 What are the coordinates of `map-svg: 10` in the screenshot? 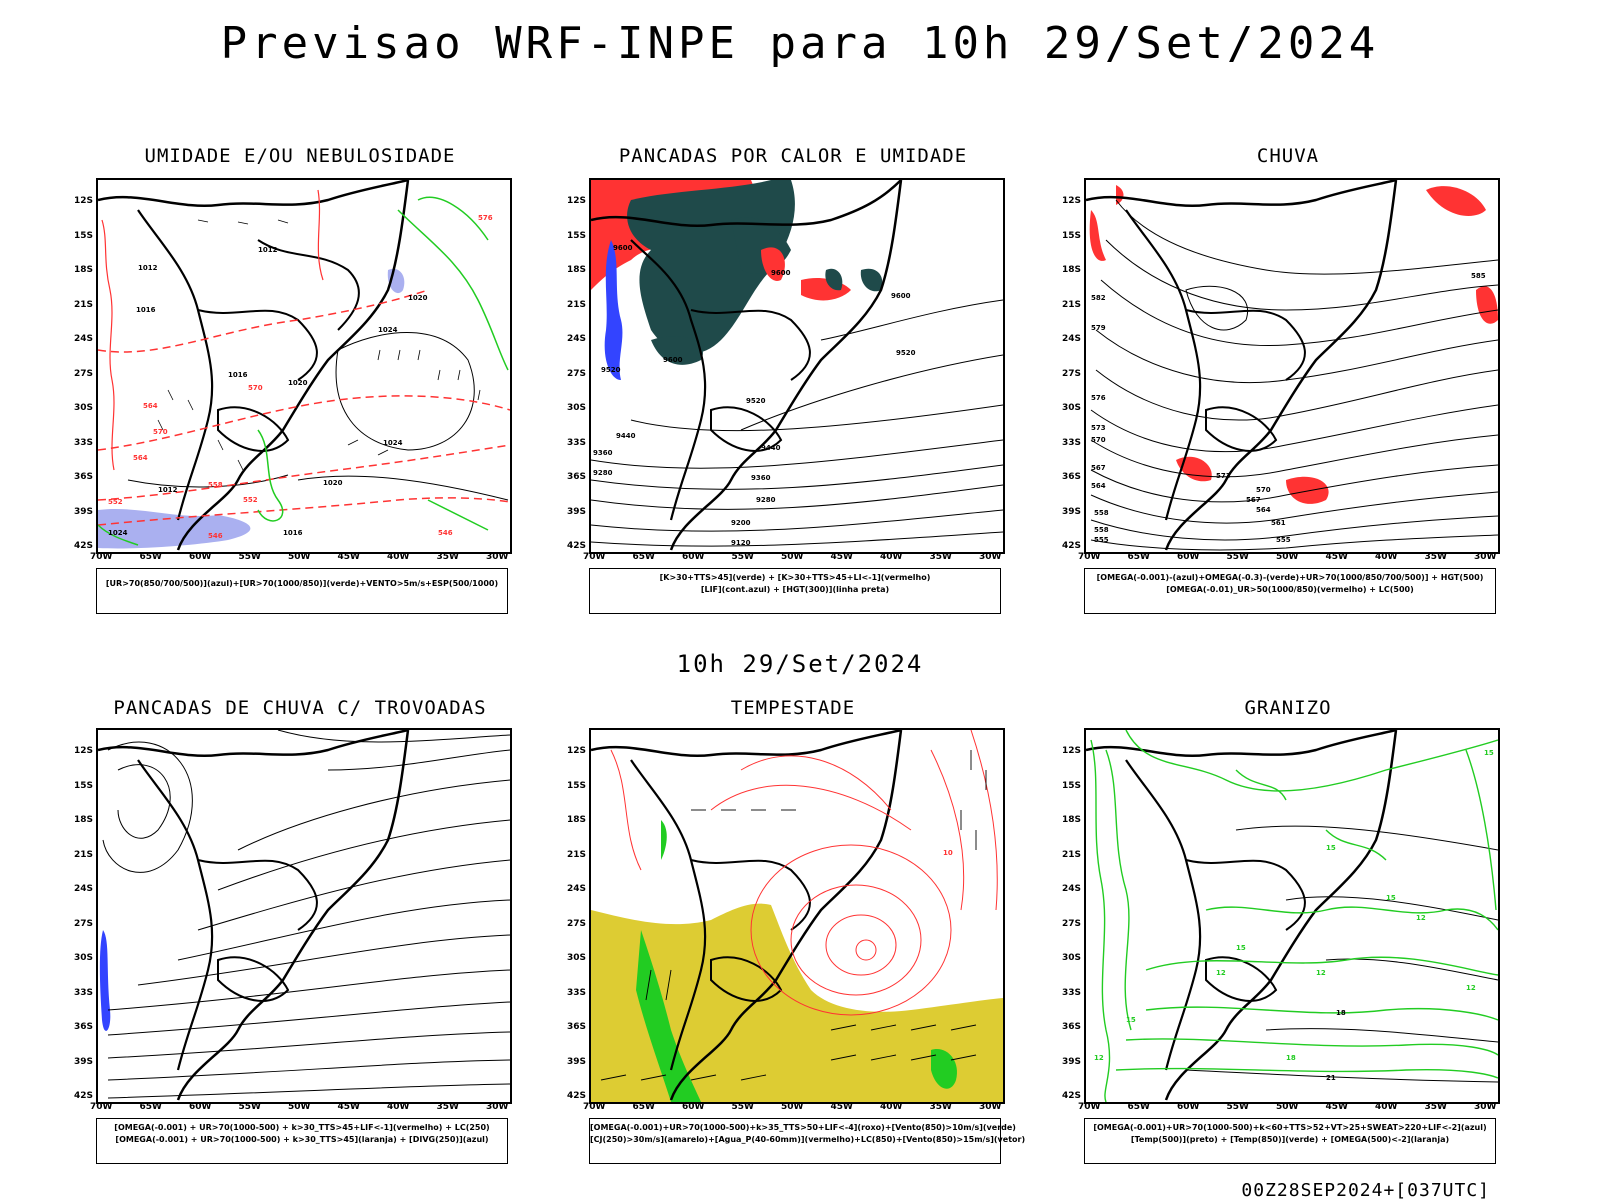 It's located at (797, 916).